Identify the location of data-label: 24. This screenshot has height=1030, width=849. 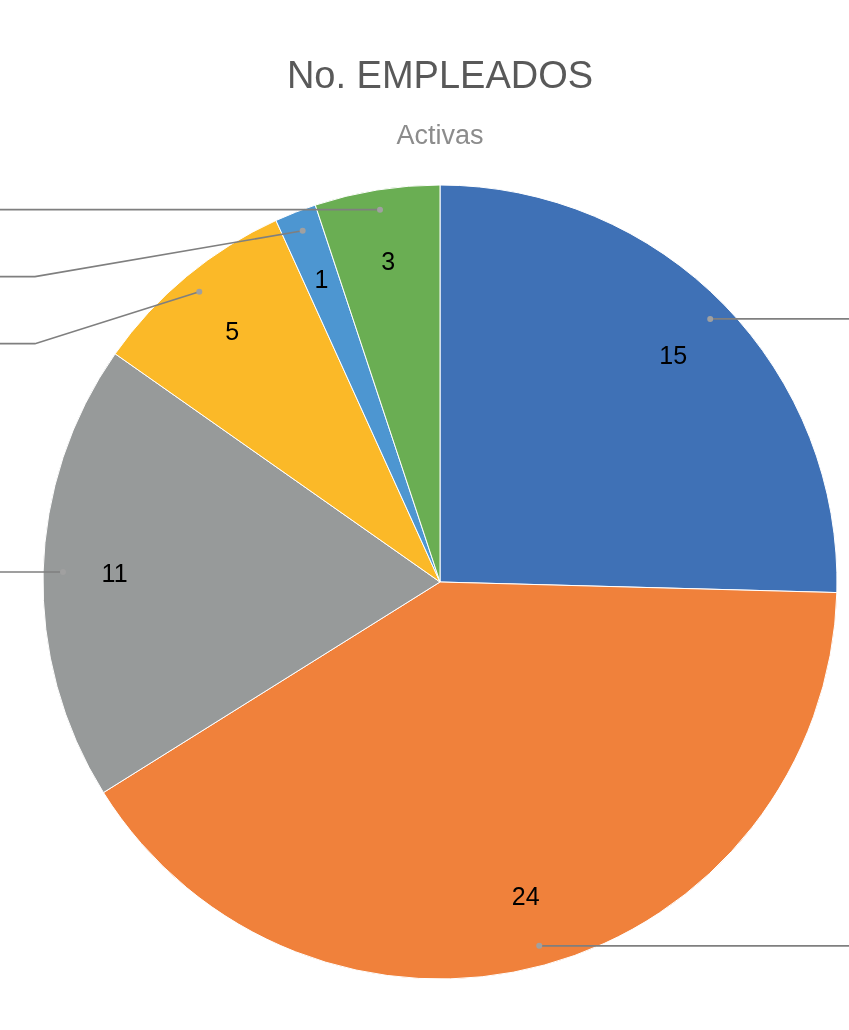
(525, 896).